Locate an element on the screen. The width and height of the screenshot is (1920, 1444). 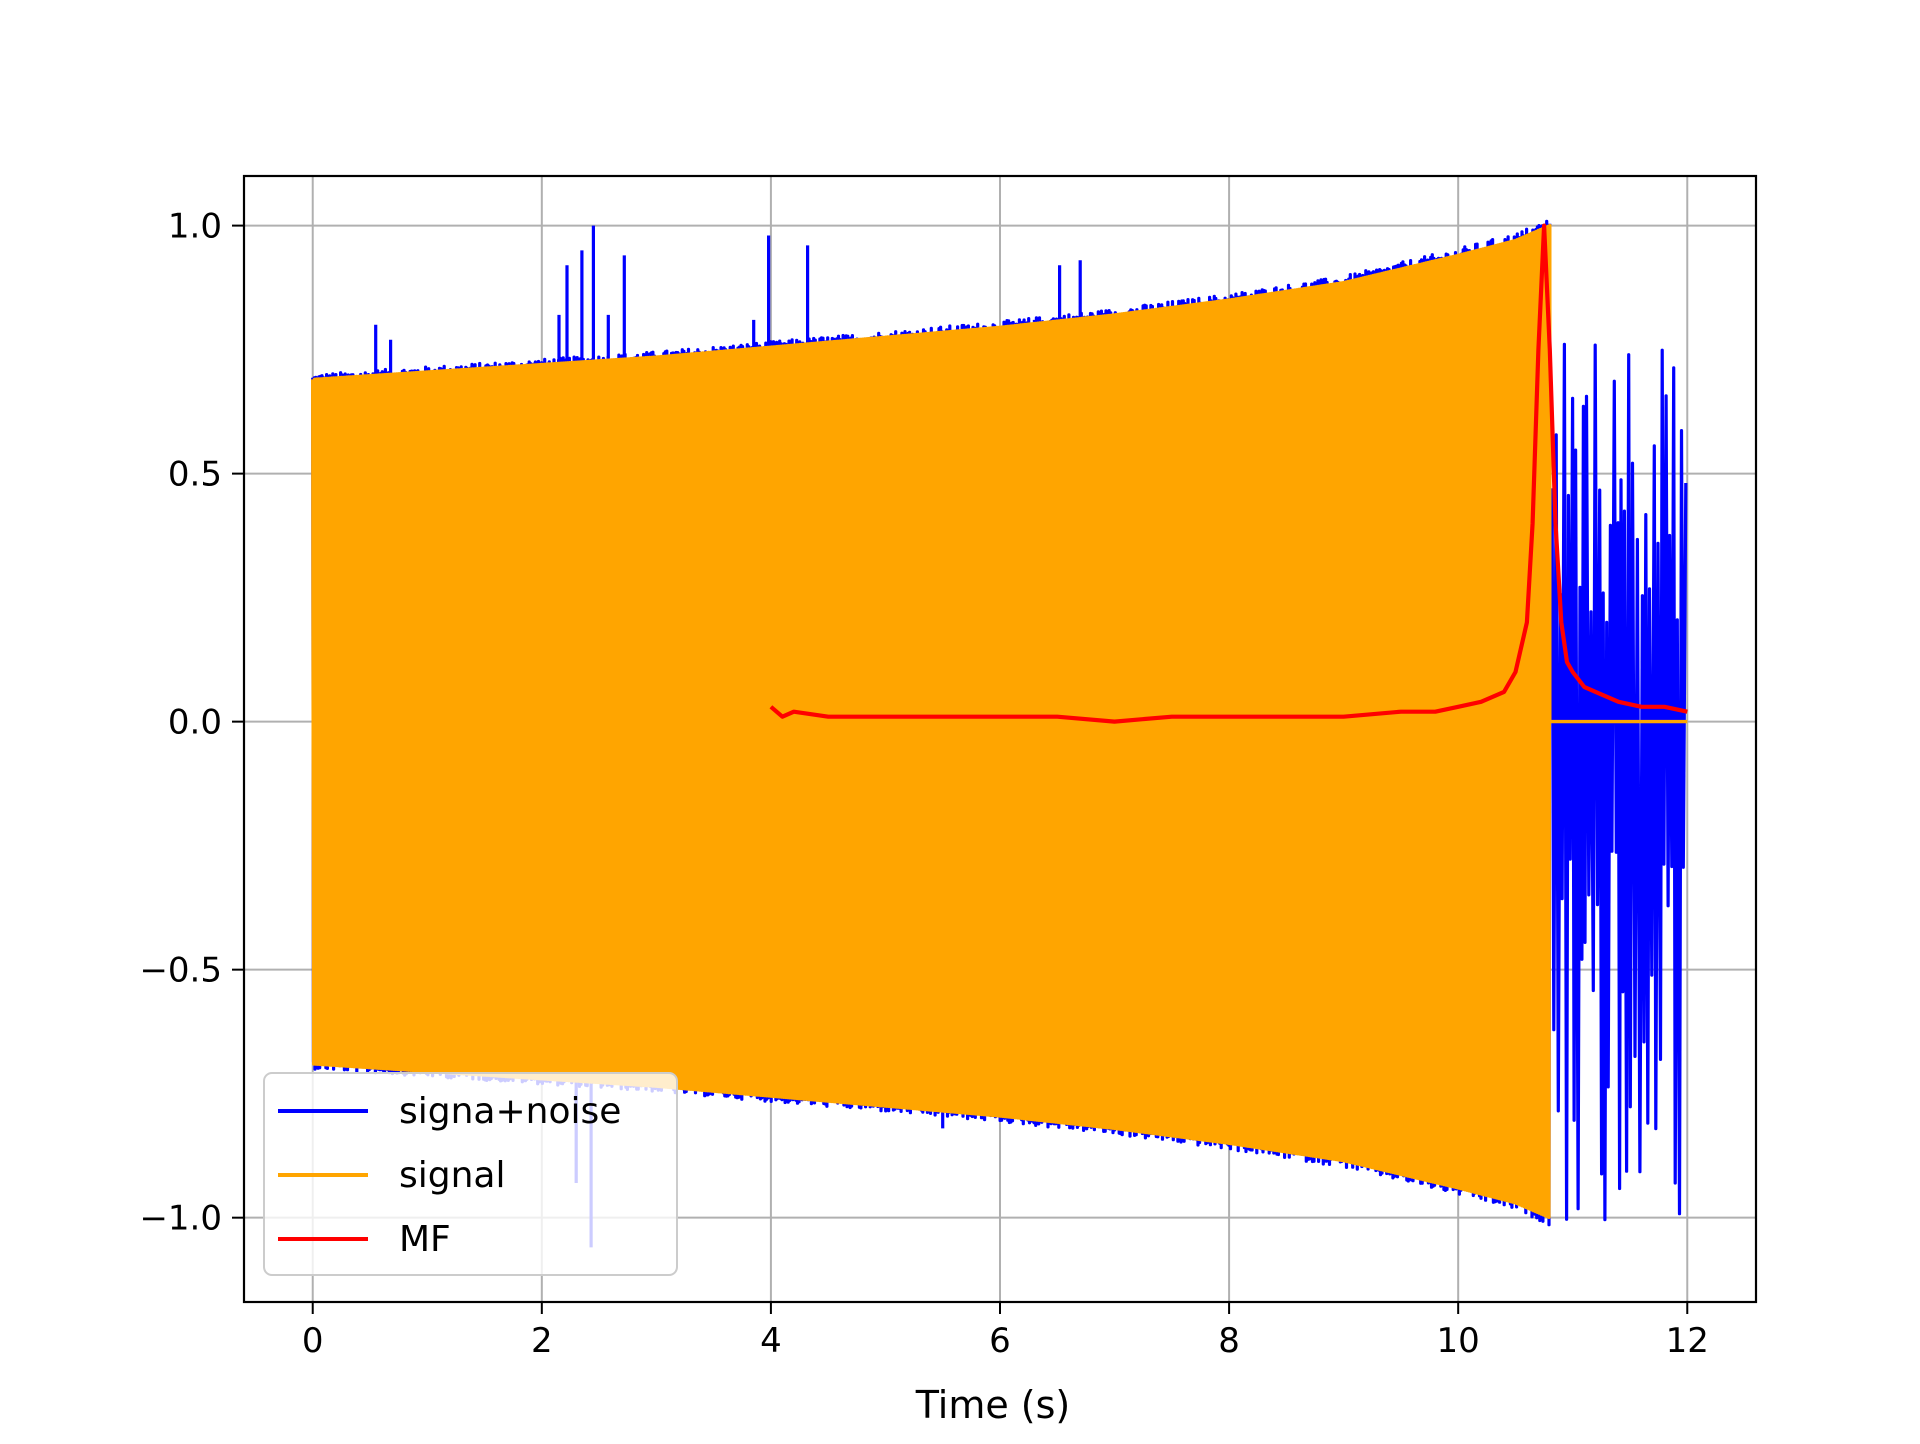
x-tick-label: 10 is located at coordinates (1458, 1341).